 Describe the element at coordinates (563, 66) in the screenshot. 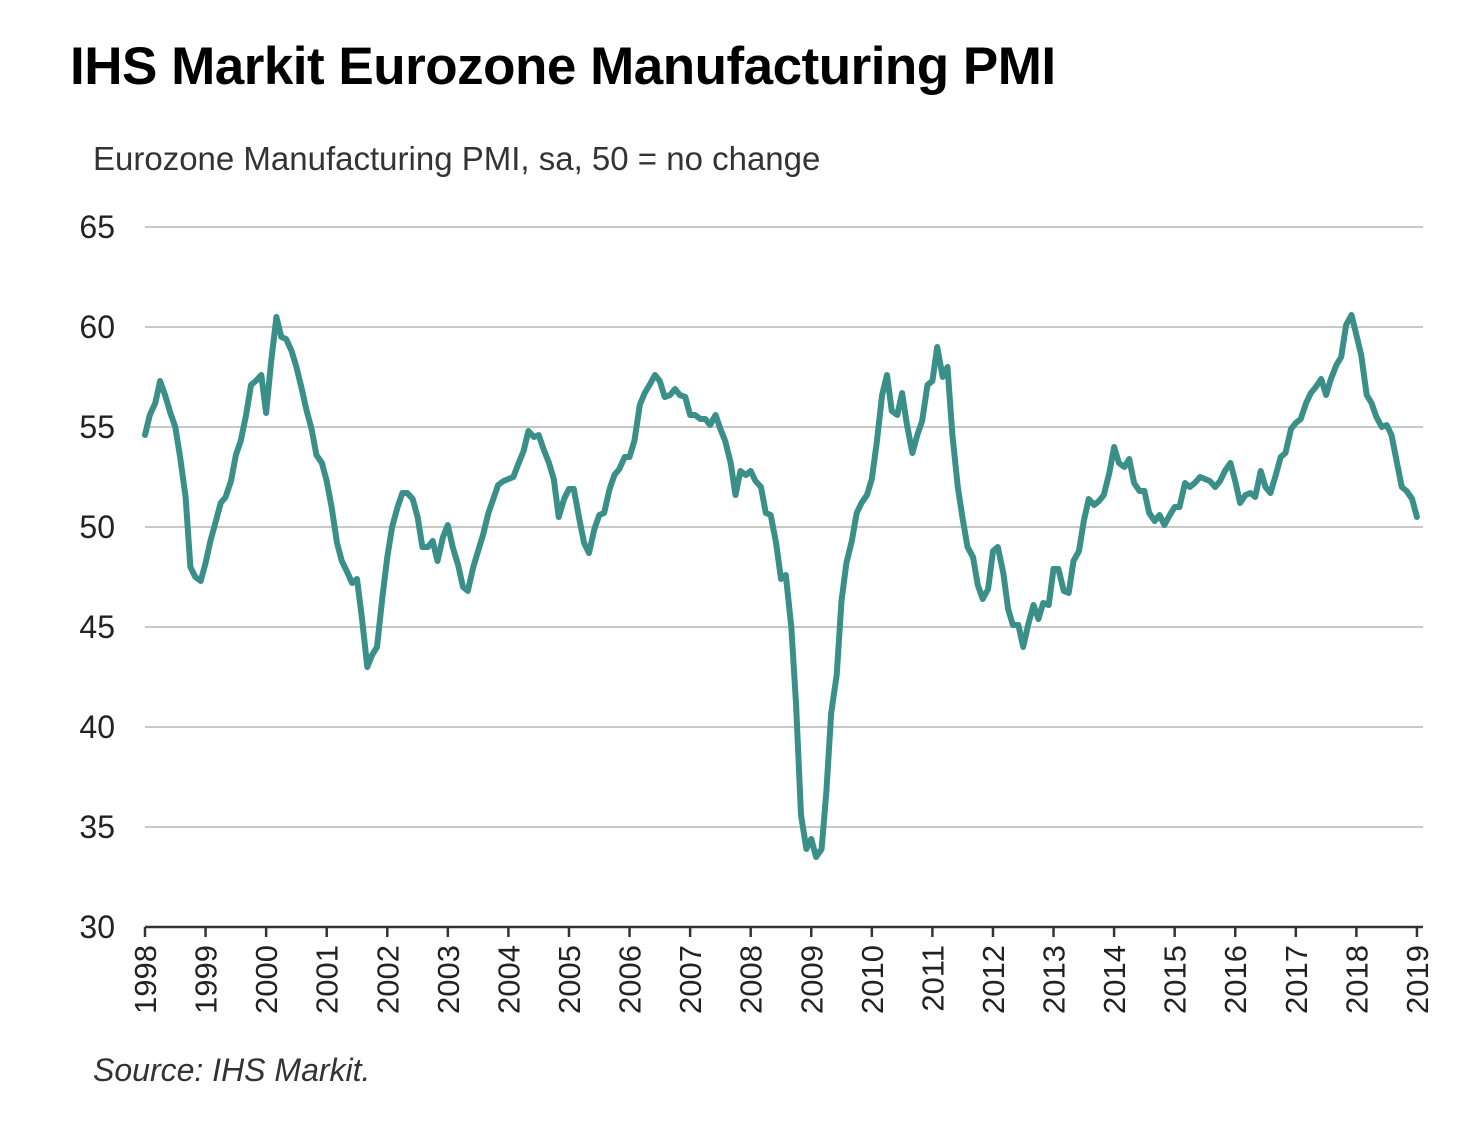

I see `chart-title: IHS Markit Eurozone Manufacturing PMI` at that location.